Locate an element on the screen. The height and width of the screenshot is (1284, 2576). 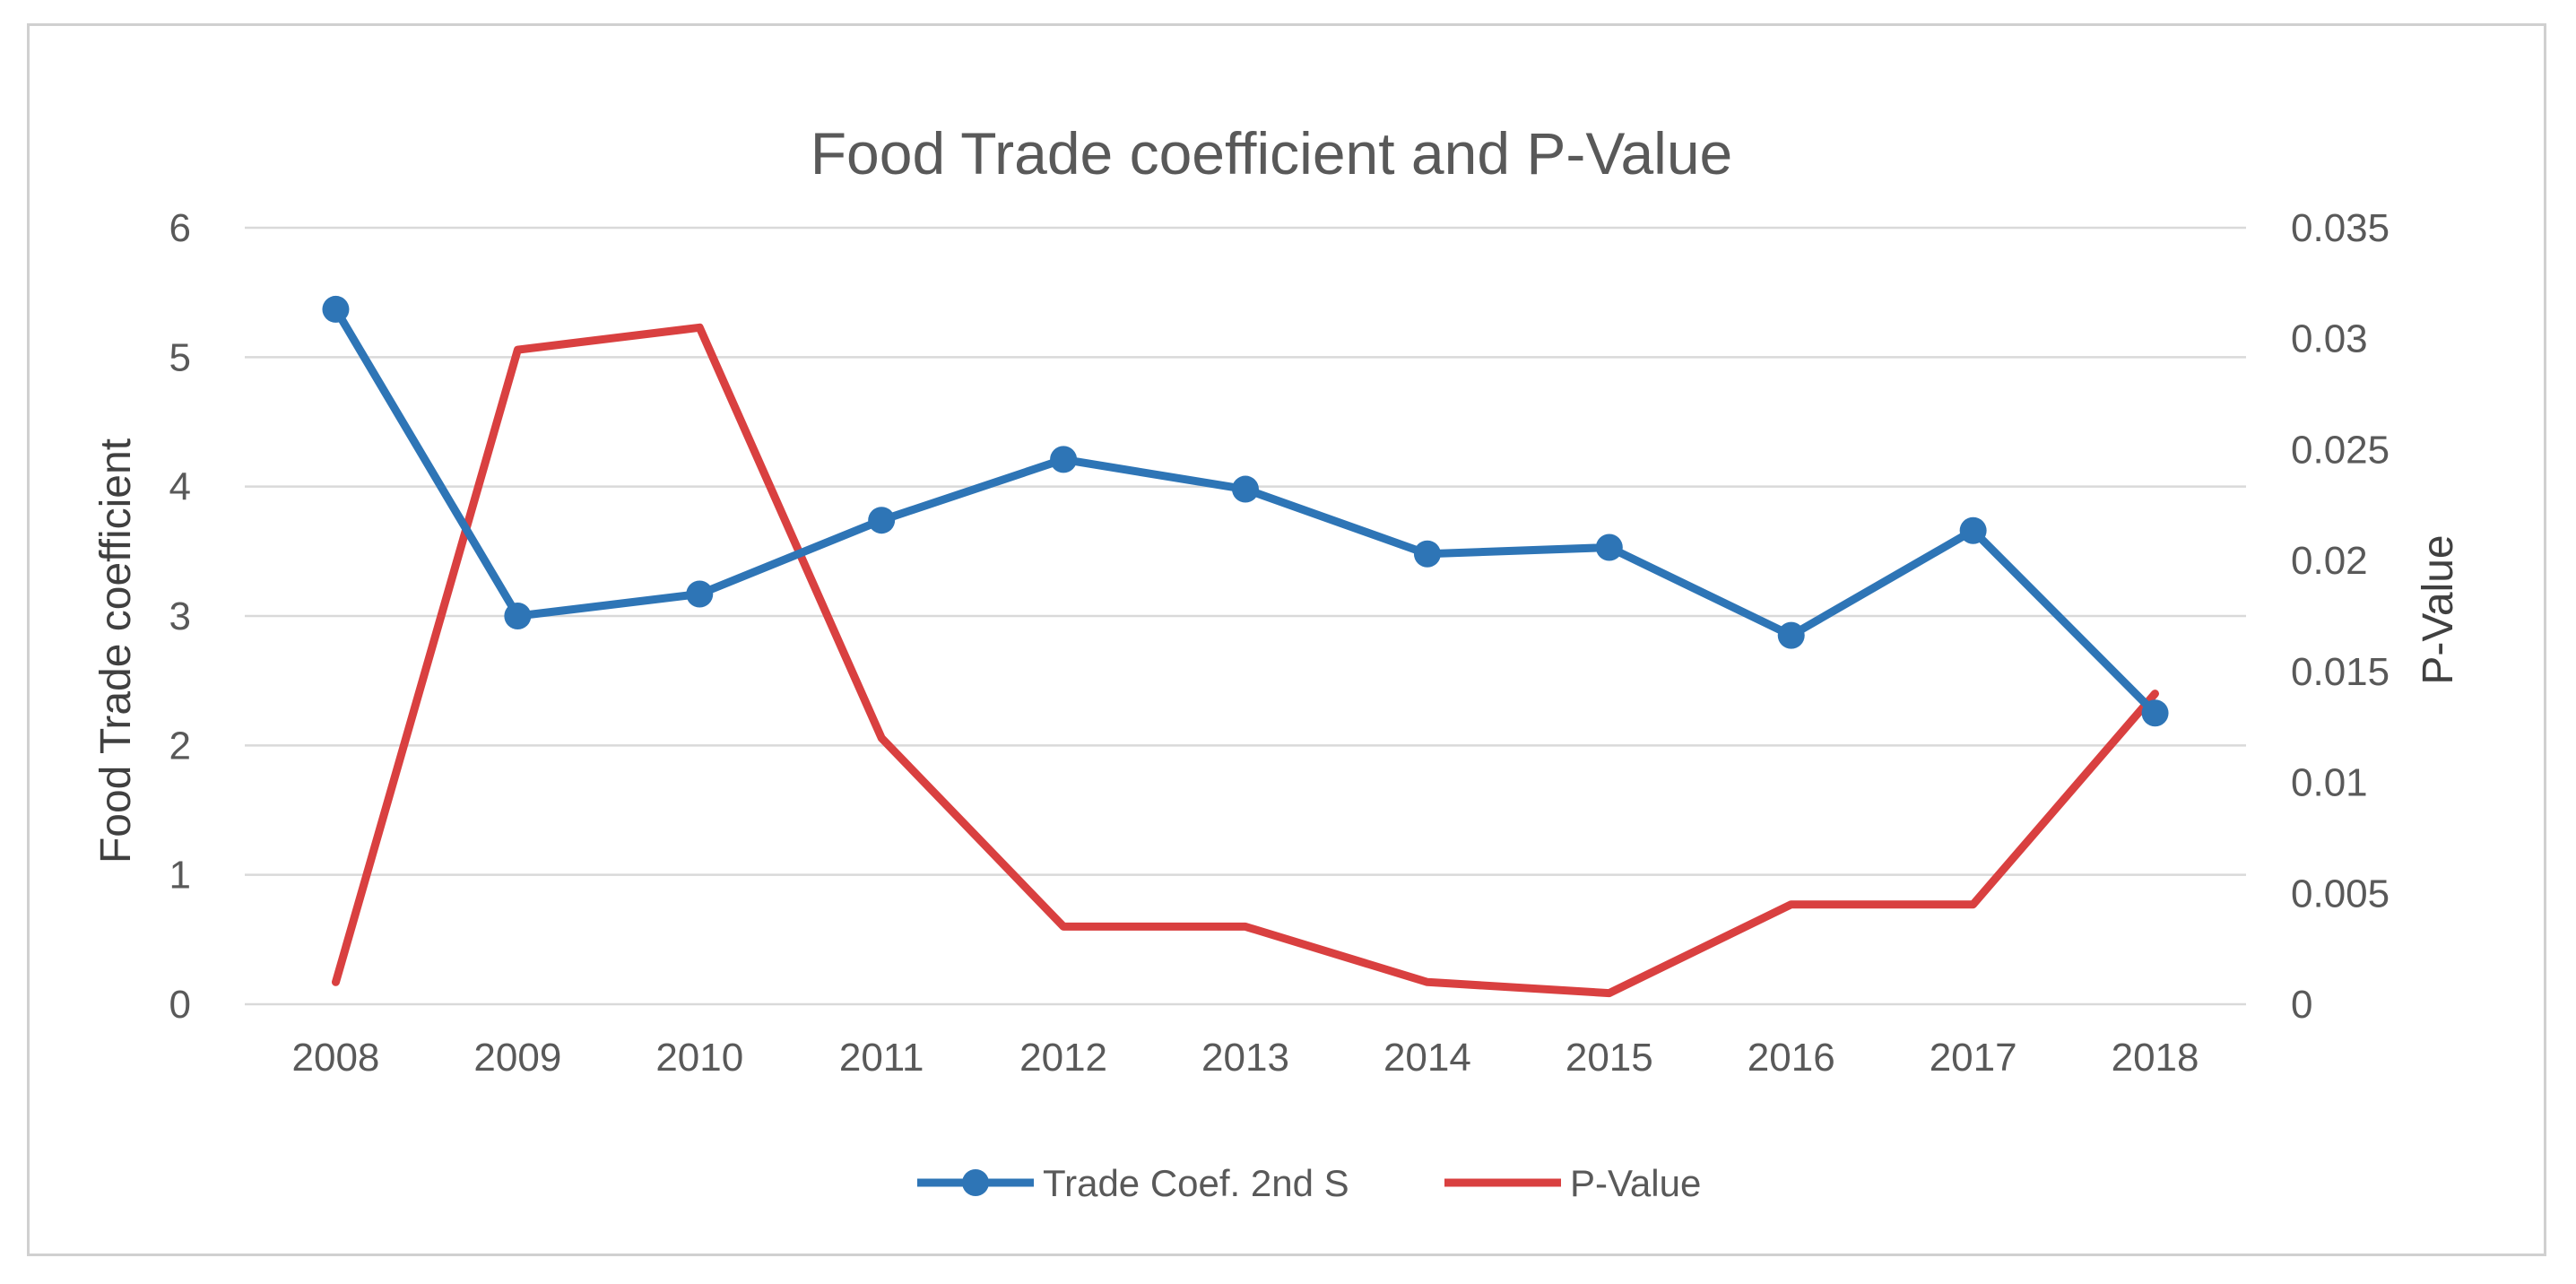
y-tick-label: 6 is located at coordinates (180, 228).